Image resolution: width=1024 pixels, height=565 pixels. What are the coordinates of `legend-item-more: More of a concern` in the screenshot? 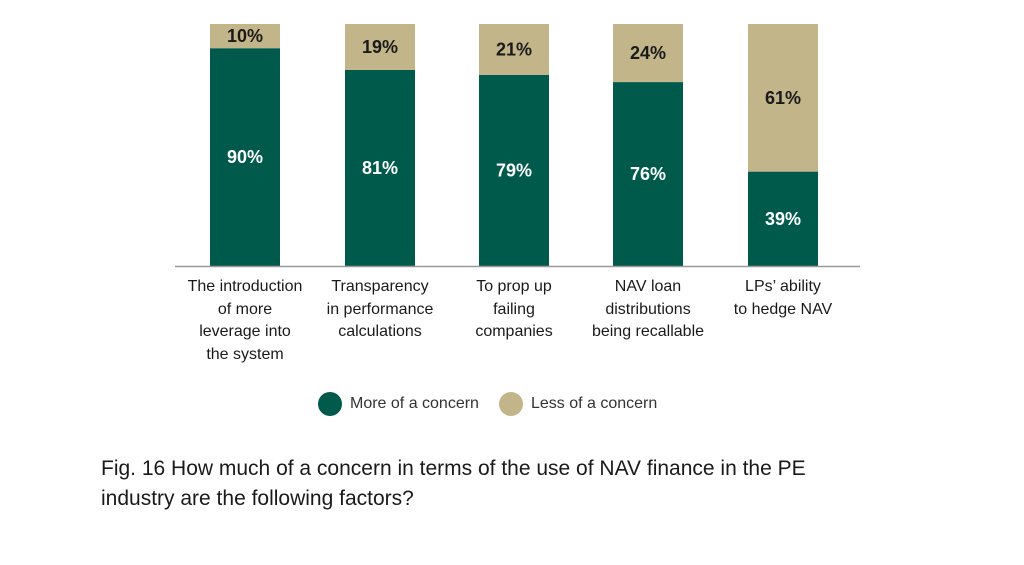 It's located at (398, 404).